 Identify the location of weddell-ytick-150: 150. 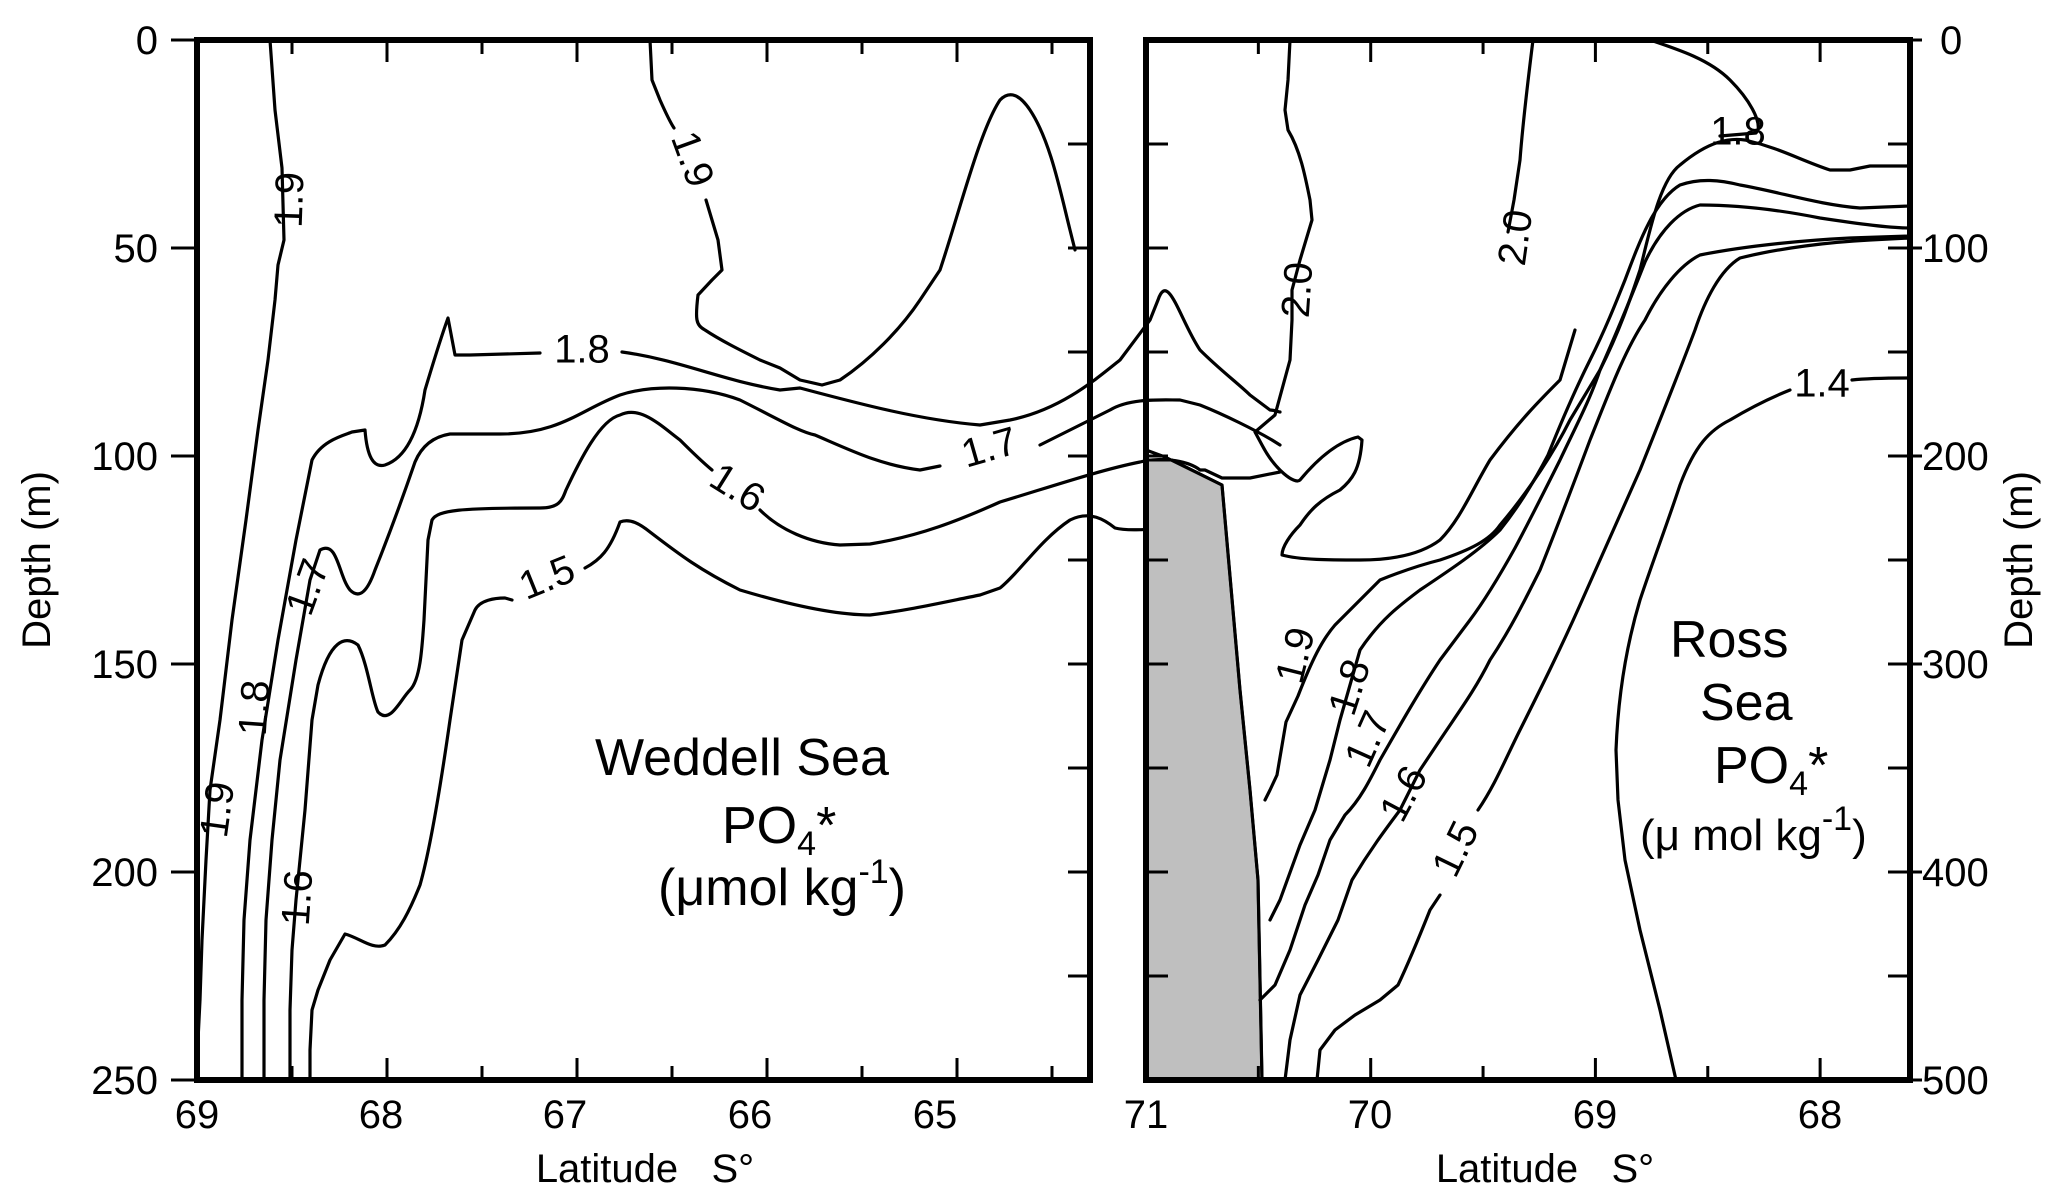
(124, 665).